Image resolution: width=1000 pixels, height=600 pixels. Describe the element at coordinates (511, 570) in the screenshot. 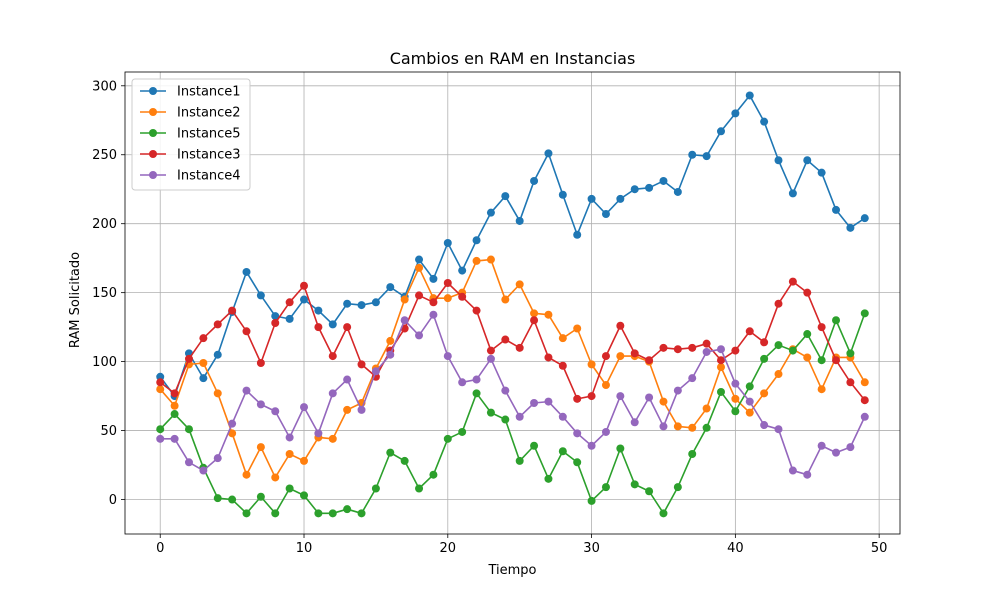

I see `x-axis-label: Tiempo` at that location.